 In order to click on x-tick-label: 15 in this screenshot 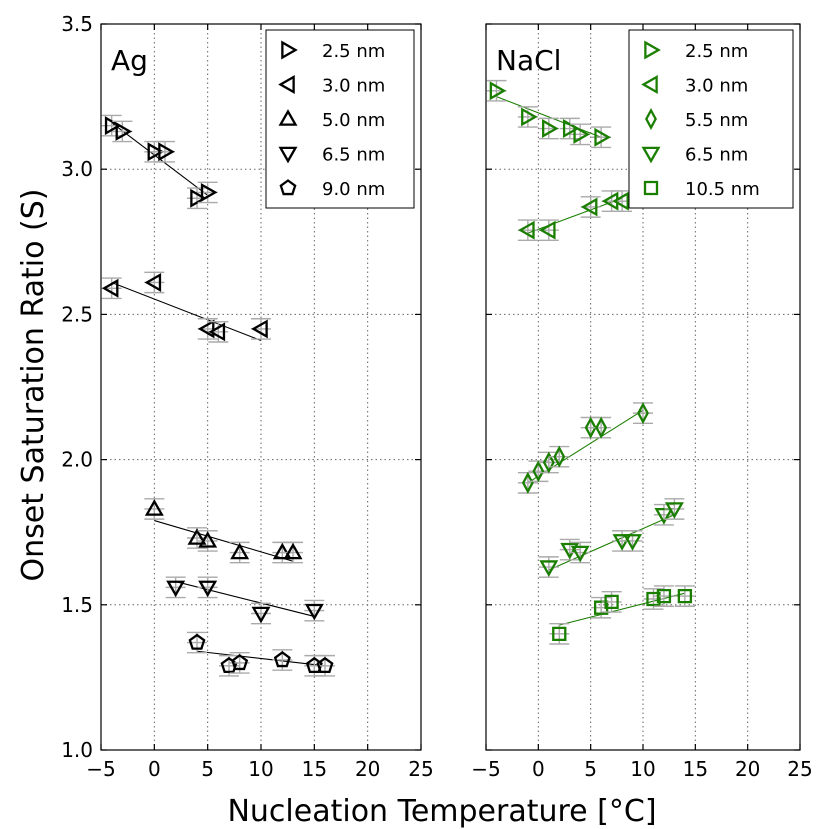, I will do `click(695, 769)`.